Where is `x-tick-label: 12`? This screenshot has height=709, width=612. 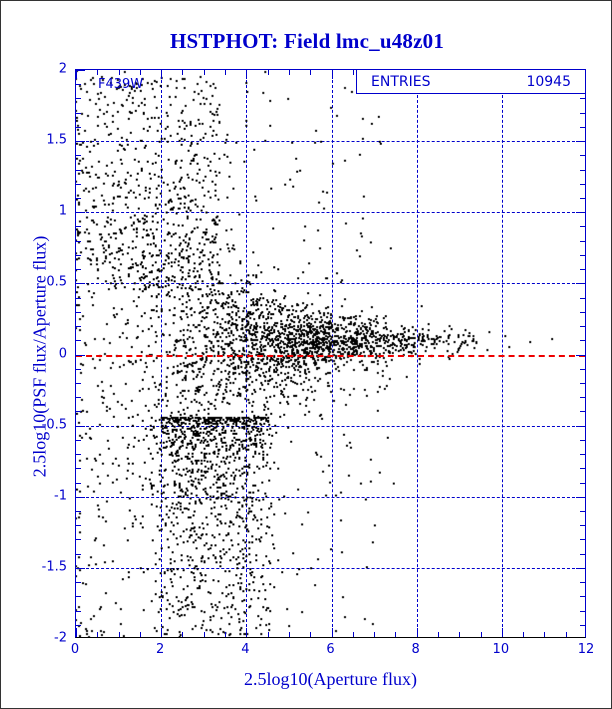 x-tick-label: 12 is located at coordinates (586, 649).